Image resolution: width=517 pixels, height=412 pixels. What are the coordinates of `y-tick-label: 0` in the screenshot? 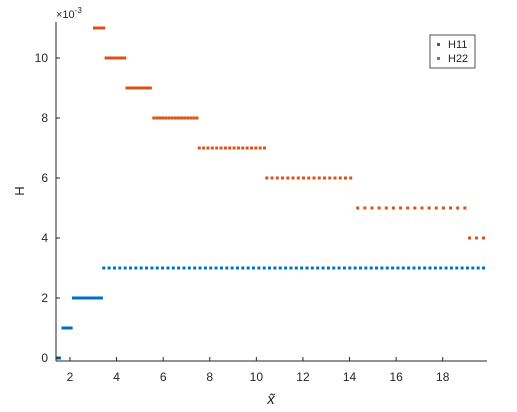 It's located at (44, 358).